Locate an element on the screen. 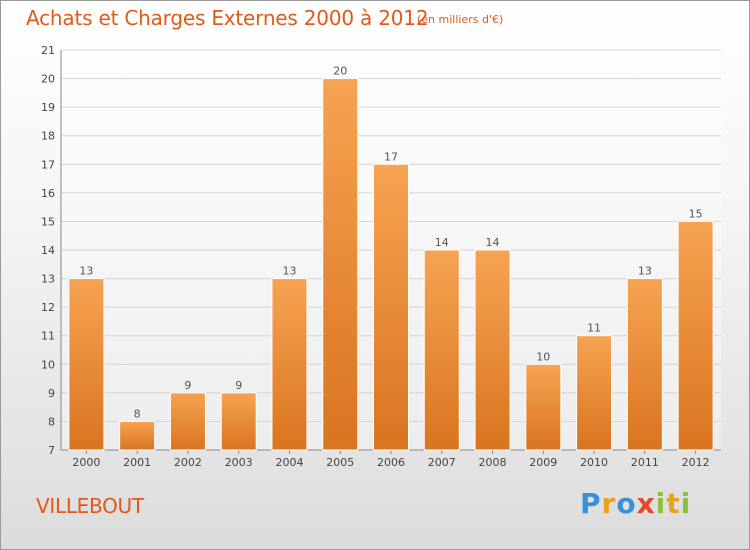 This screenshot has height=550, width=750. y-tick-label: 16 is located at coordinates (48, 193).